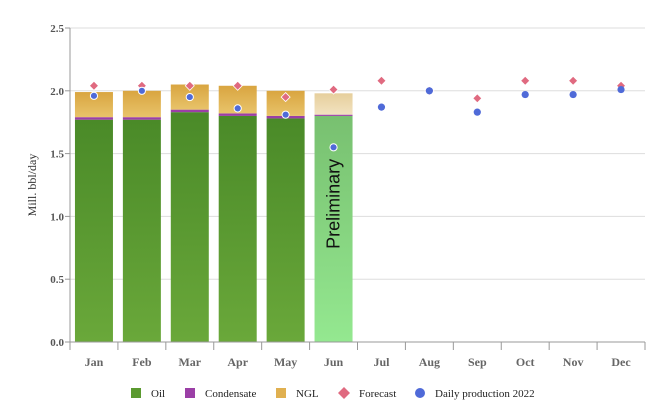 The width and height of the screenshot is (657, 400). I want to click on x-tick-label: Aug, so click(429, 362).